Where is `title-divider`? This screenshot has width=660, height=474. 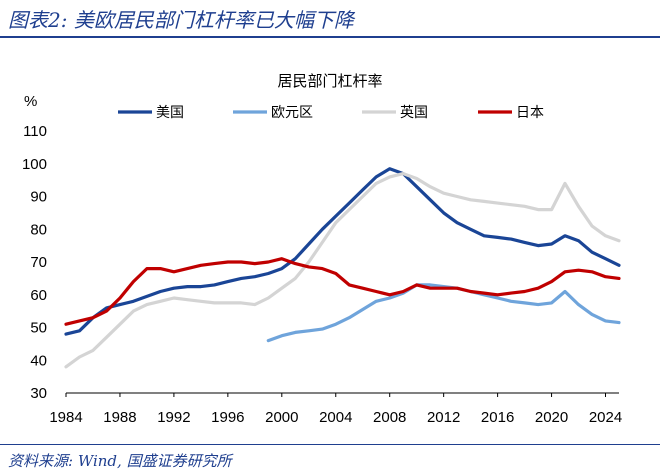
title-divider is located at coordinates (330, 37).